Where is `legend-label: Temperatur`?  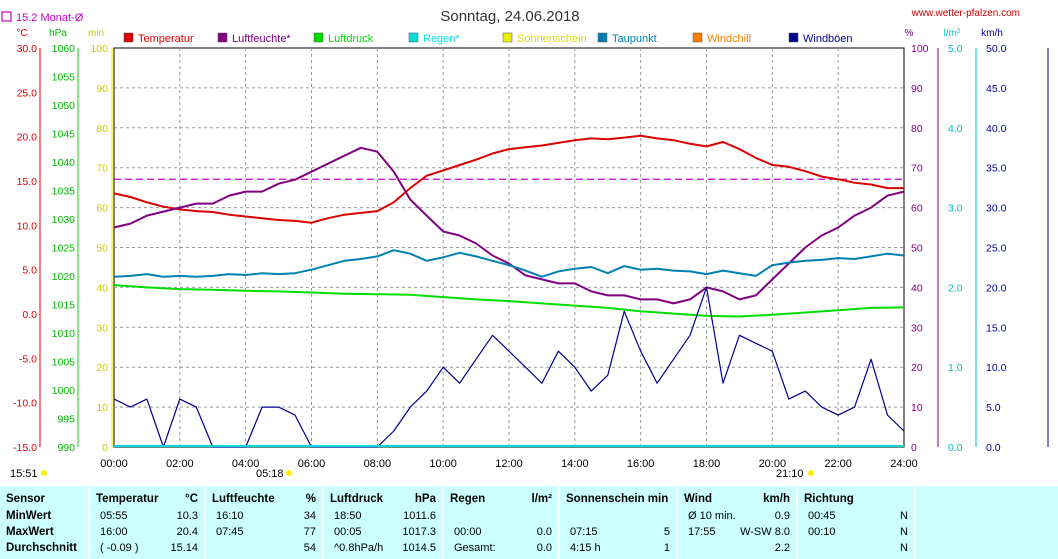
legend-label: Temperatur is located at coordinates (166, 39).